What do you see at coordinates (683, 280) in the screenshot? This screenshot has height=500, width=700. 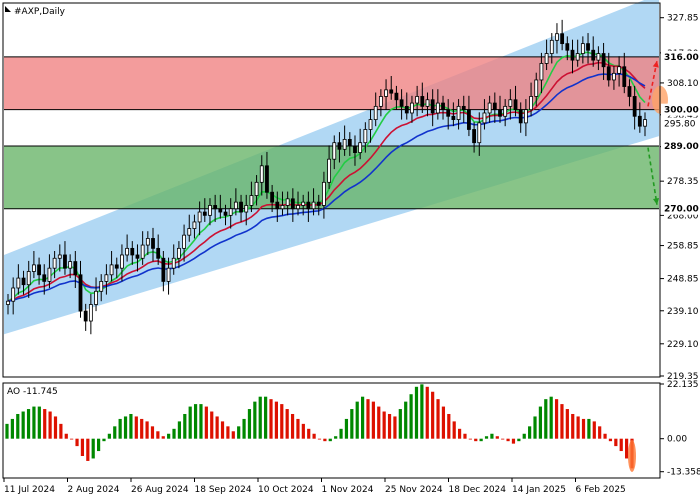 I see `y-tick-label: 248.85` at bounding box center [683, 280].